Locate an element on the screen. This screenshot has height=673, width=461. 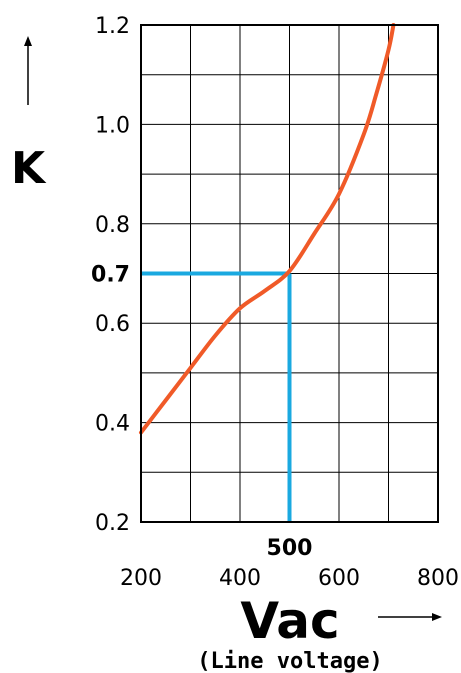
y-tick-label: 0.2 is located at coordinates (112, 523).